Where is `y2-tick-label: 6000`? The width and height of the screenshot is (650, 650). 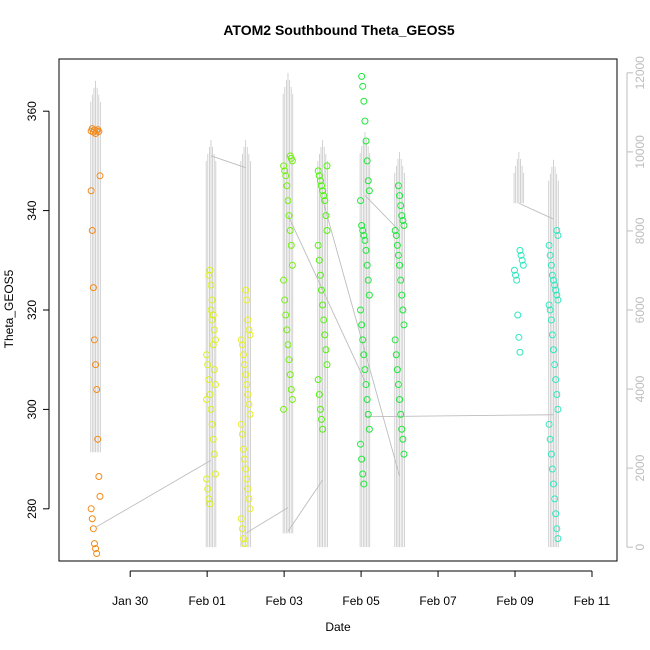
y2-tick-label: 6000 is located at coordinates (640, 309).